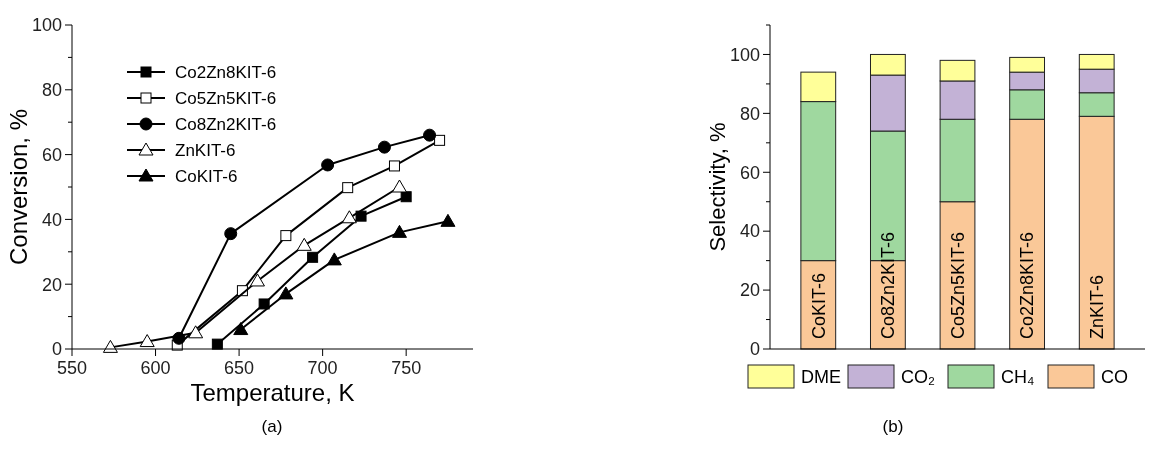 The height and width of the screenshot is (457, 1162). What do you see at coordinates (226, 124) in the screenshot?
I see `legend-label: Co8Zn2KIT-6` at bounding box center [226, 124].